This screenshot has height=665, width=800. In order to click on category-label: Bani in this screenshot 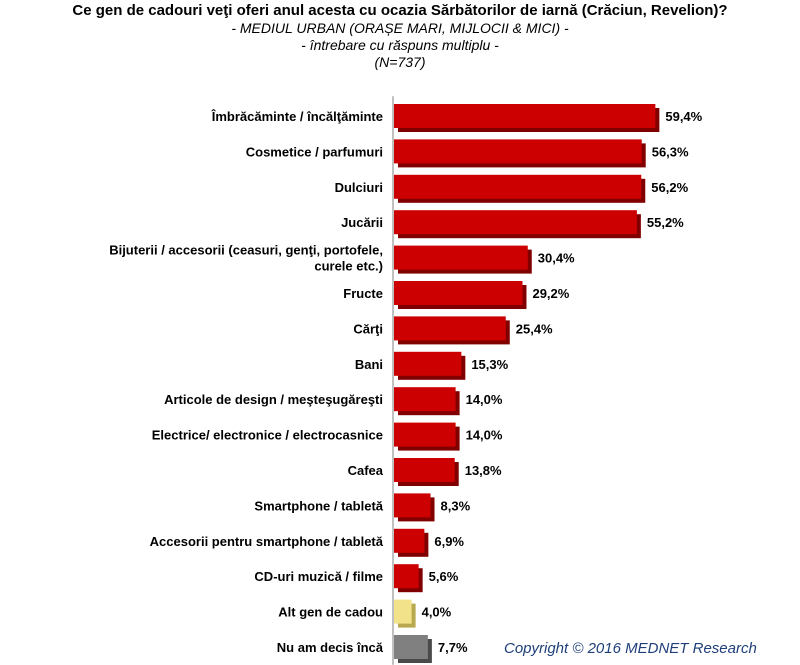, I will do `click(369, 364)`.